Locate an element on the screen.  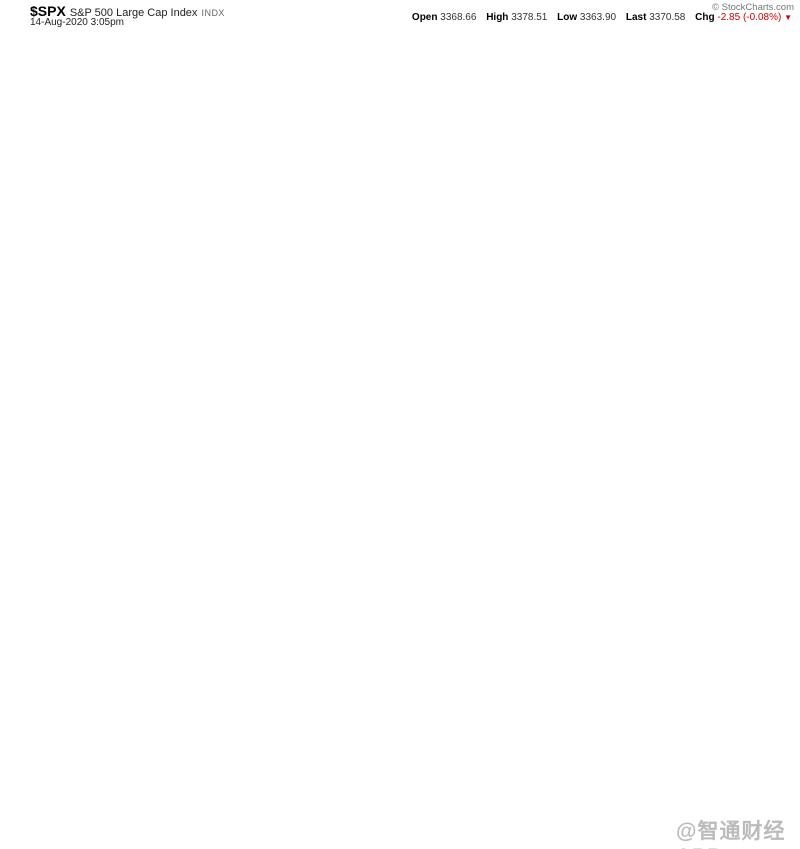
chart-title: $SPX S&P 500 Large Cap Index INDX is located at coordinates (127, 12).